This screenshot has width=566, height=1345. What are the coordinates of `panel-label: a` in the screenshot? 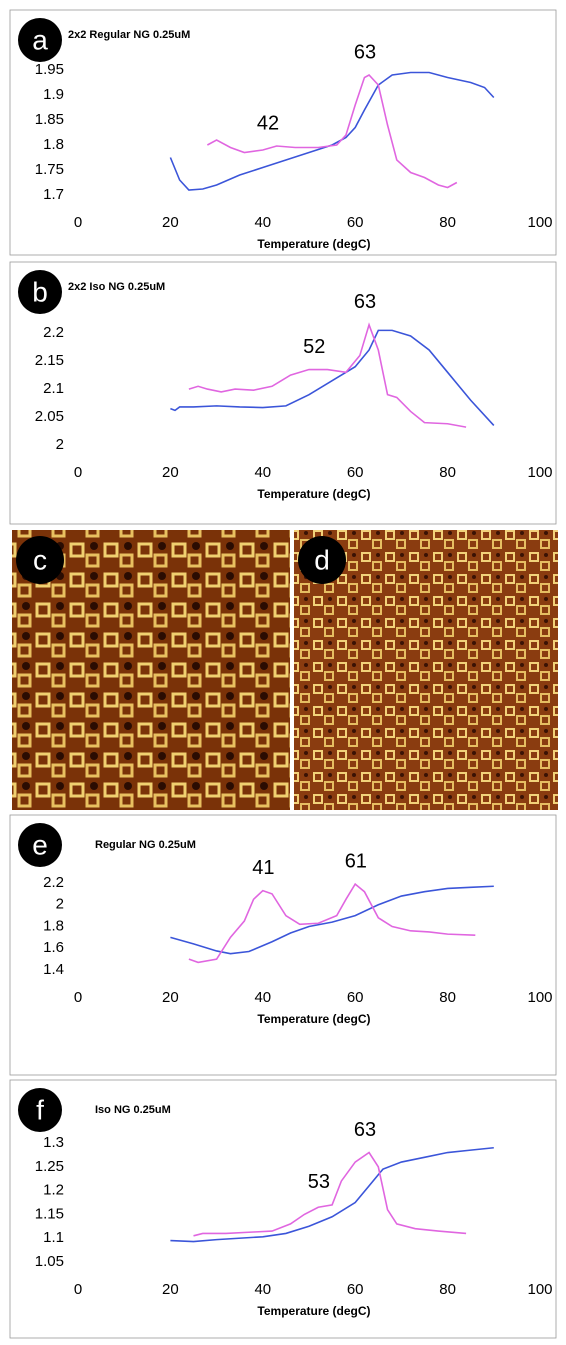 It's located at (40, 39).